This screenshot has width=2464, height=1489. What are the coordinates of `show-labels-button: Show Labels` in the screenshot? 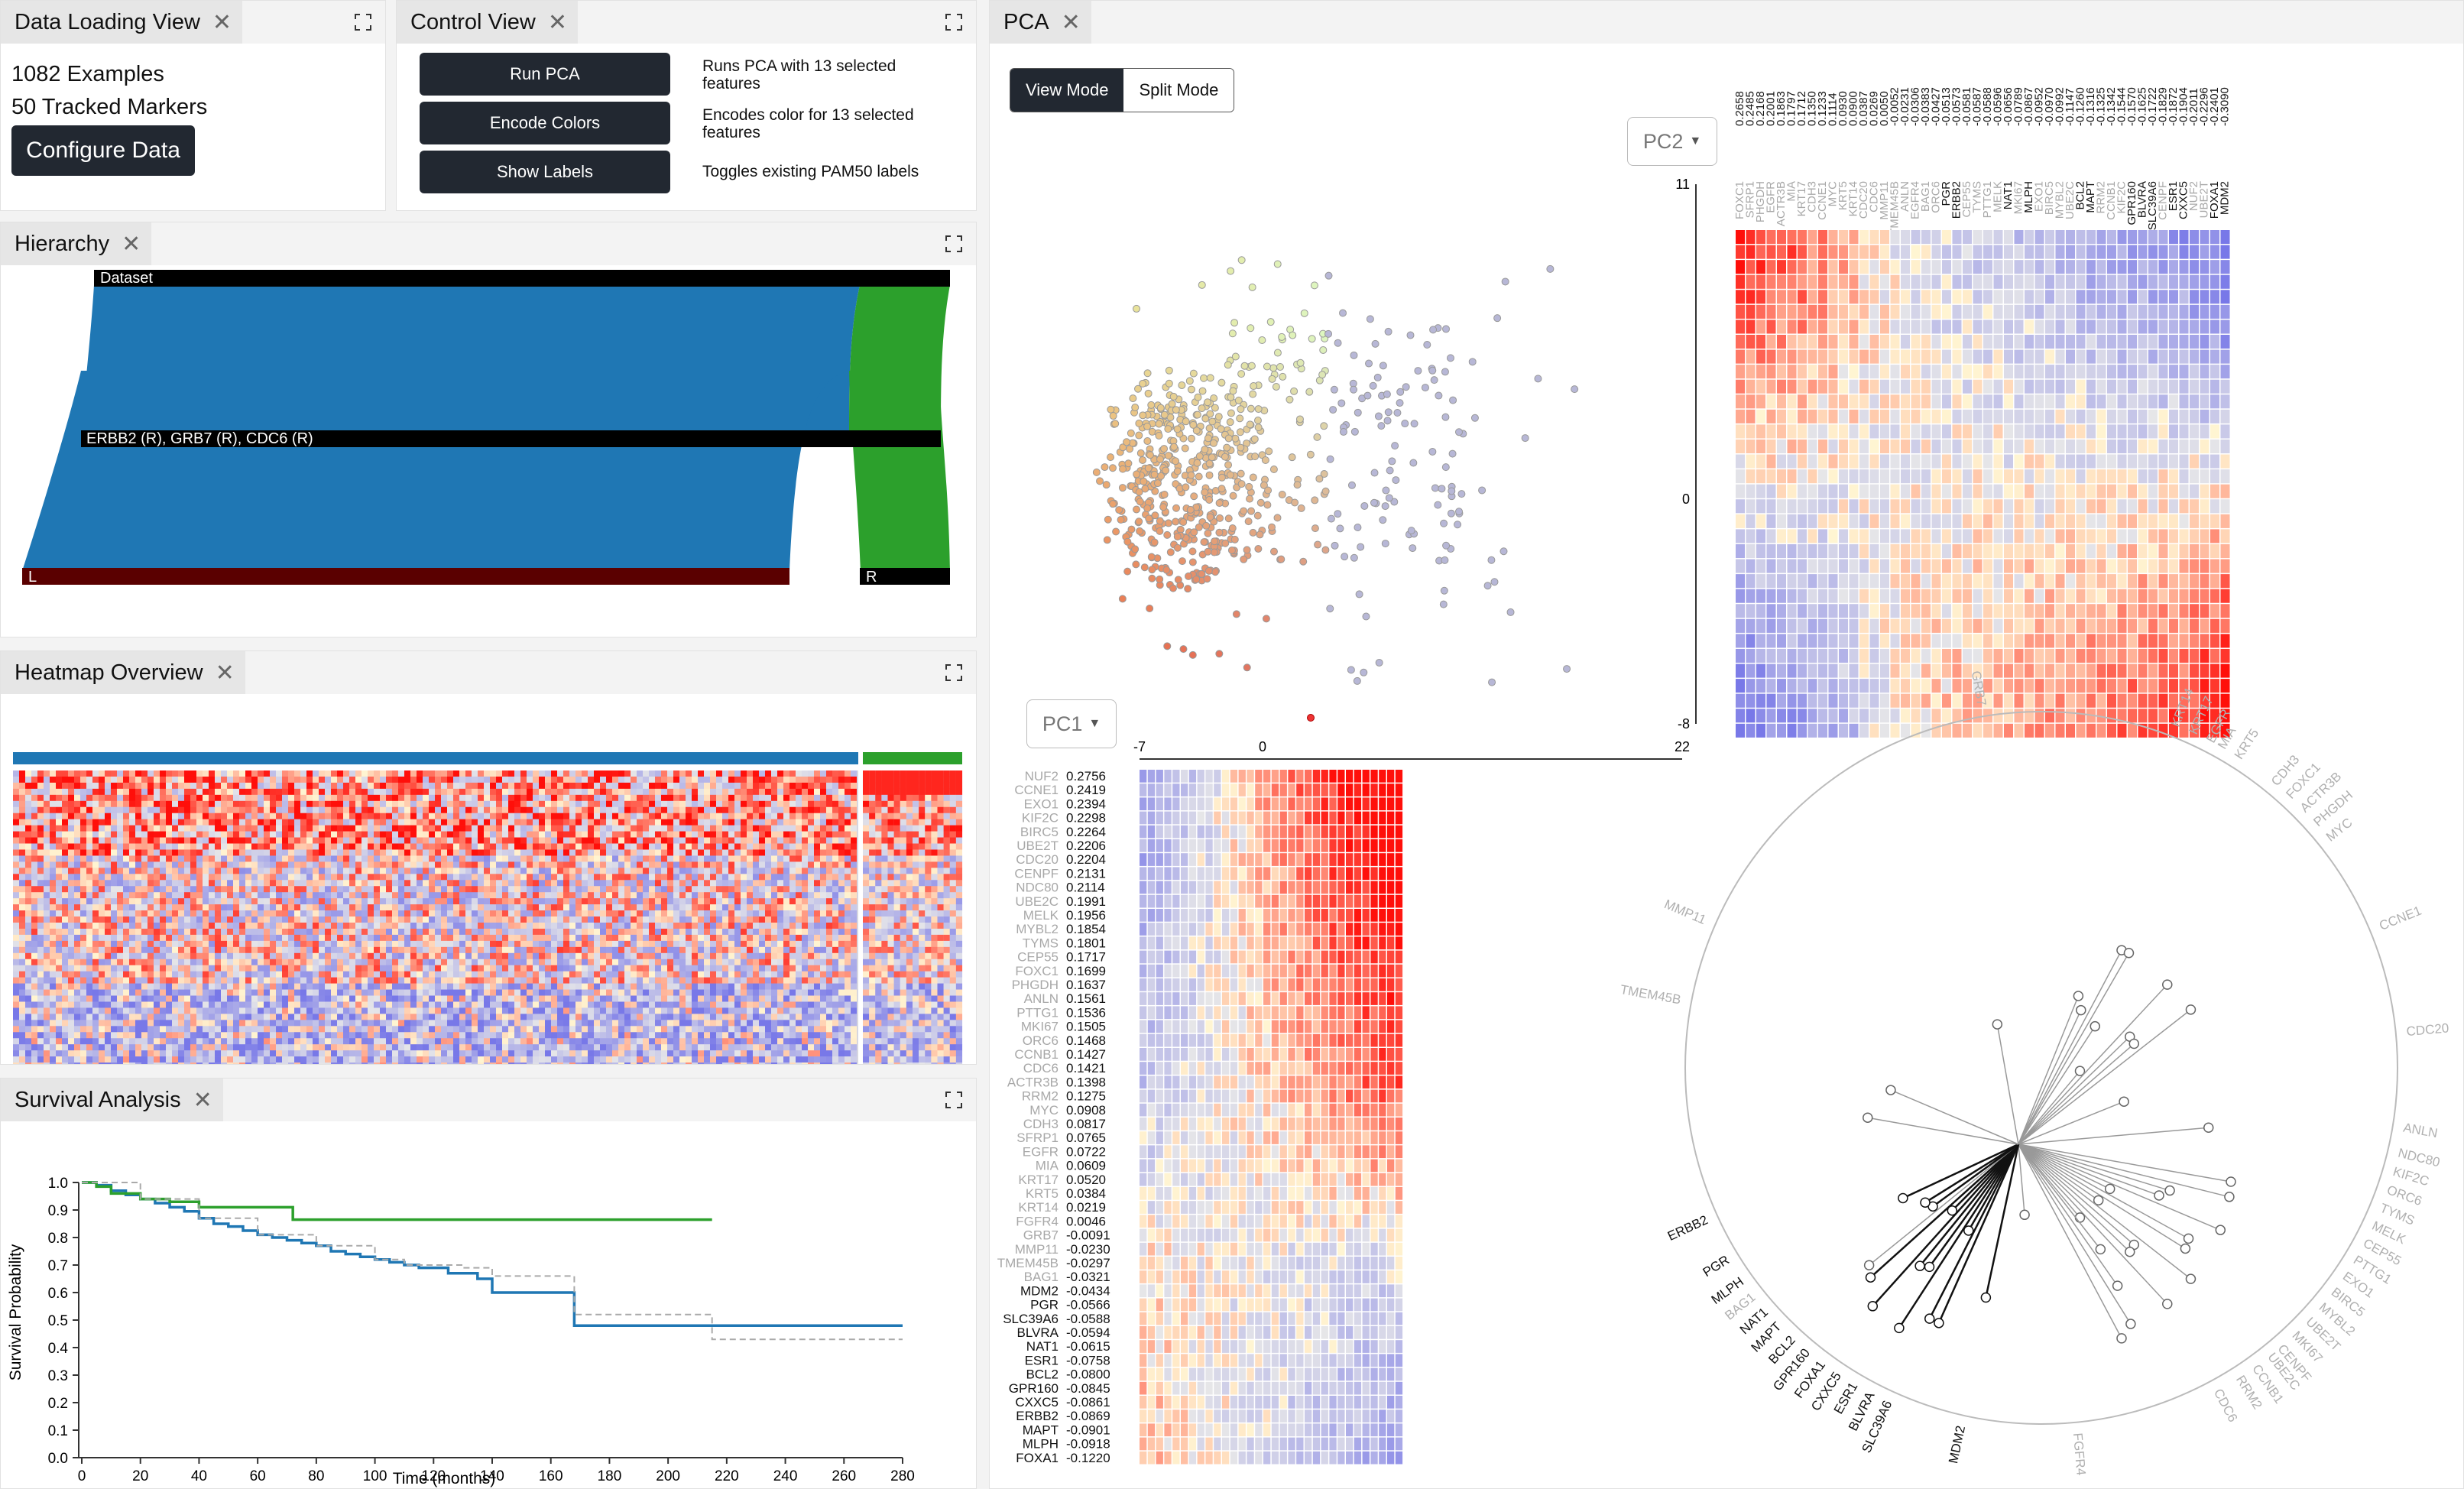 It's located at (545, 172).